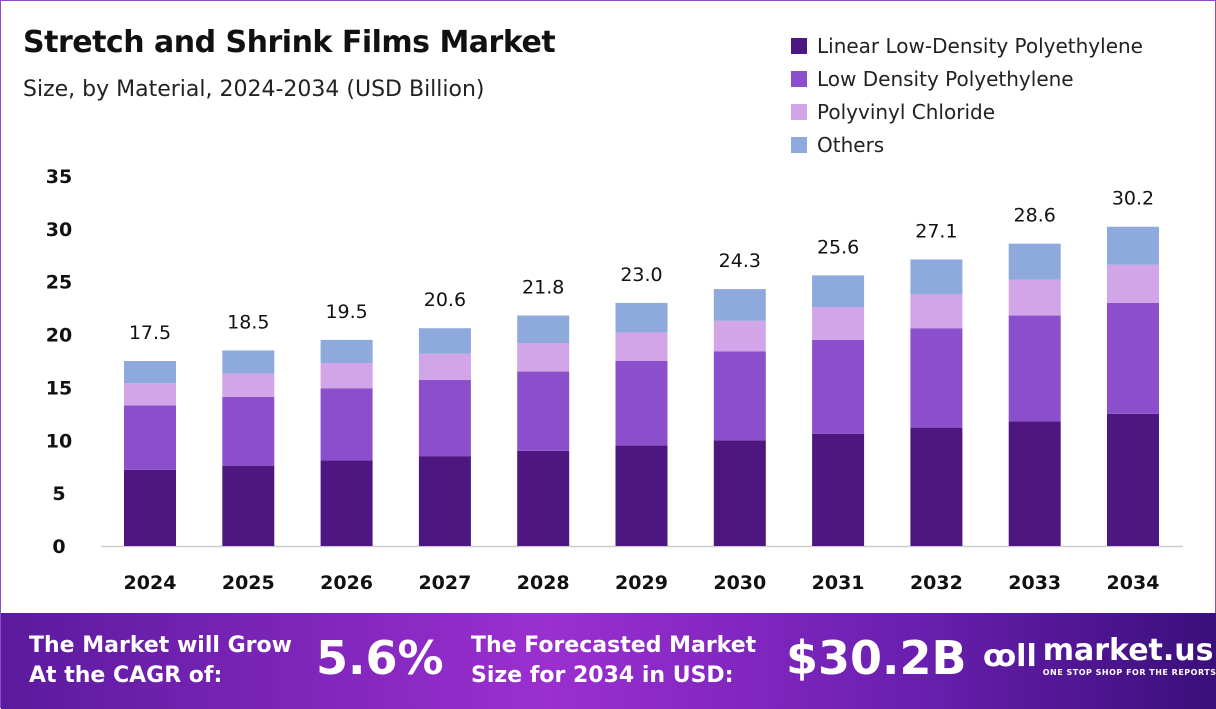  I want to click on x-tick-label: 2033, so click(1034, 583).